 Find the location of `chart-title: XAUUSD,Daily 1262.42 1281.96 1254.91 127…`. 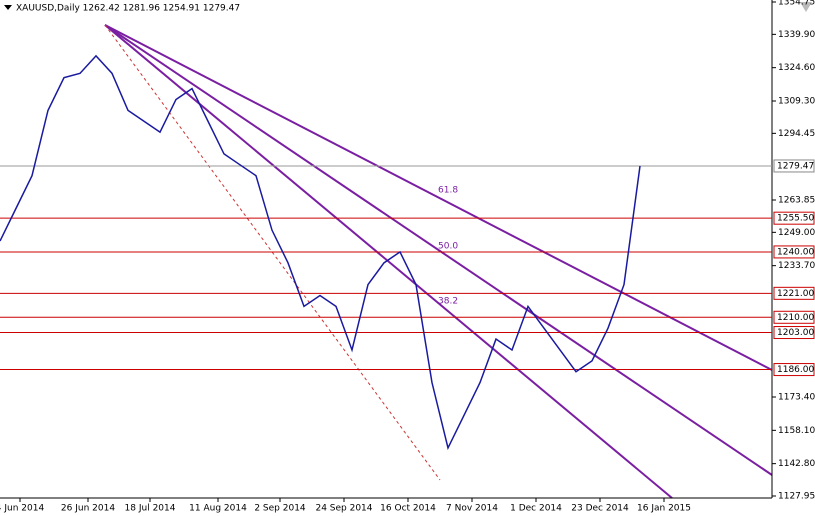

chart-title: XAUUSD,Daily 1262.42 1281.96 1254.91 127… is located at coordinates (128, 9).